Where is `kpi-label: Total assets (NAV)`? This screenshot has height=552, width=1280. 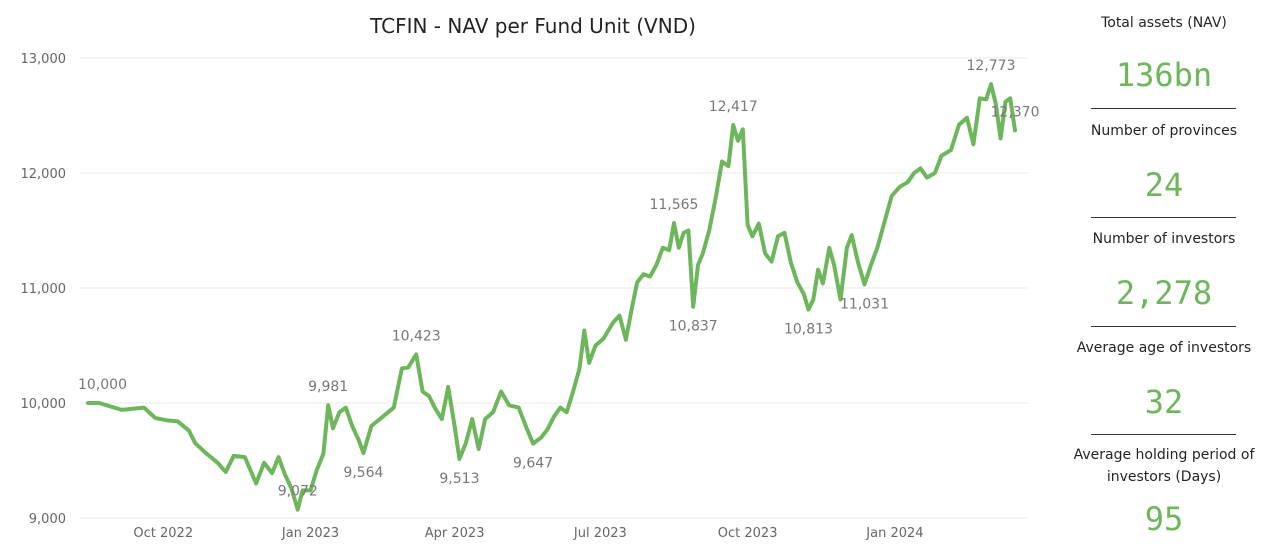 kpi-label: Total assets (NAV) is located at coordinates (1164, 23).